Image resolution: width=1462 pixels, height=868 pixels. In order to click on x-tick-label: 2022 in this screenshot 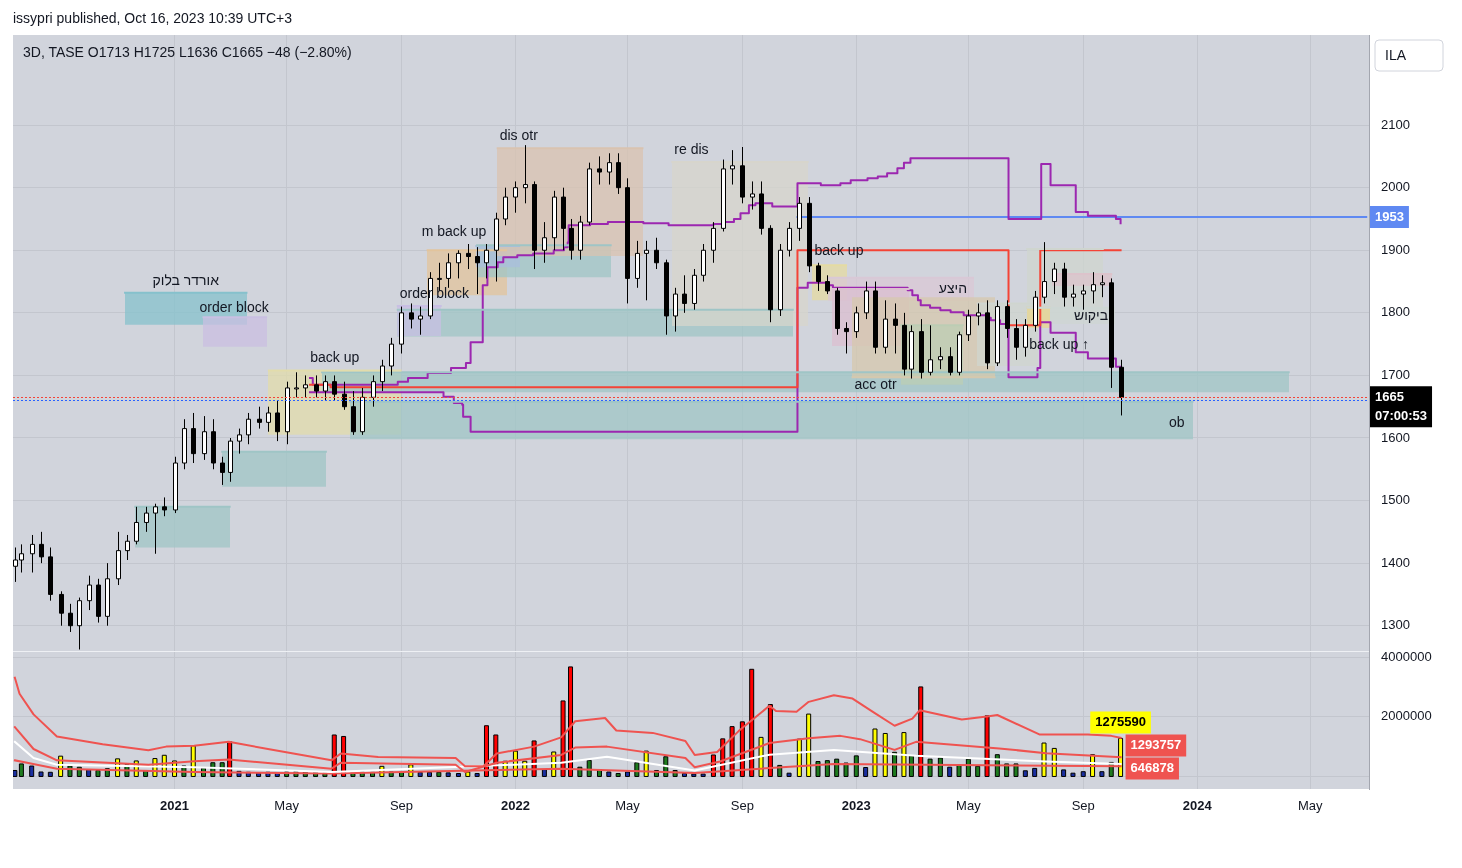, I will do `click(515, 806)`.